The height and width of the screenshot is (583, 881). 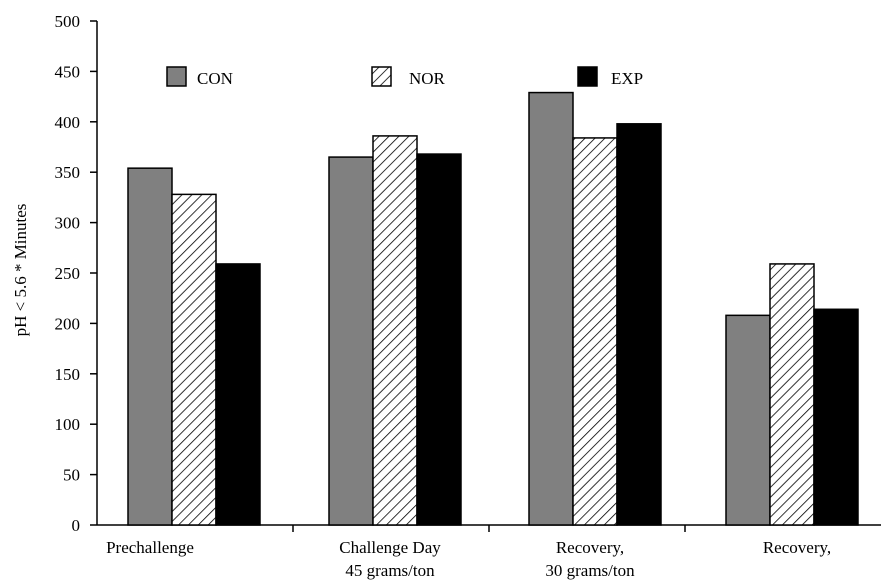 What do you see at coordinates (176, 76) in the screenshot?
I see `legend-swatch-con` at bounding box center [176, 76].